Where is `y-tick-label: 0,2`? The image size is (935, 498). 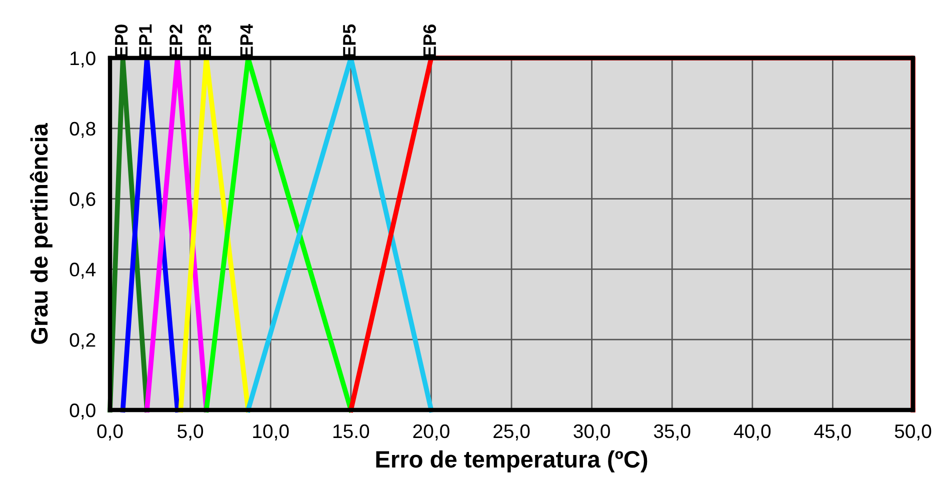
y-tick-label: 0,2 is located at coordinates (83, 341).